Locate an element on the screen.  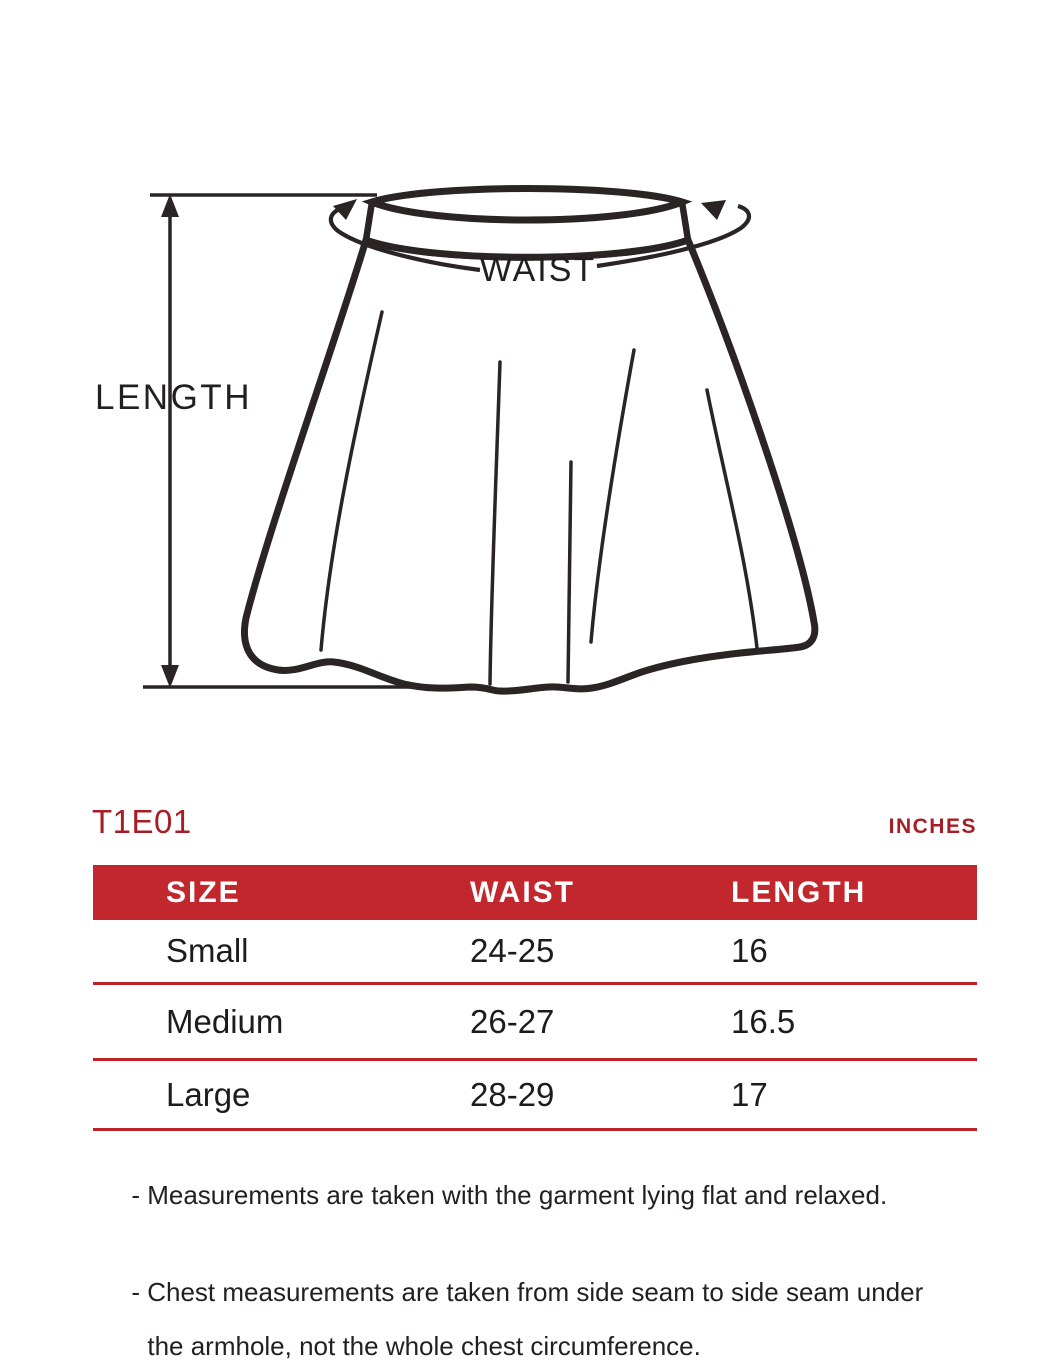
table-row-small: Small 24-25 16 is located at coordinates (535, 951).